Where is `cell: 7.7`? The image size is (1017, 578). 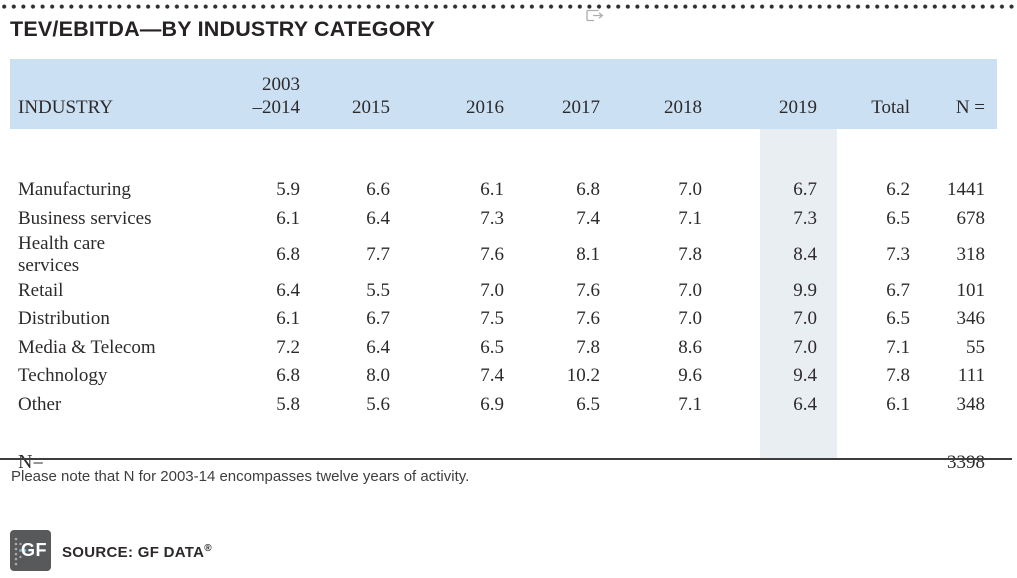 cell: 7.7 is located at coordinates (378, 254).